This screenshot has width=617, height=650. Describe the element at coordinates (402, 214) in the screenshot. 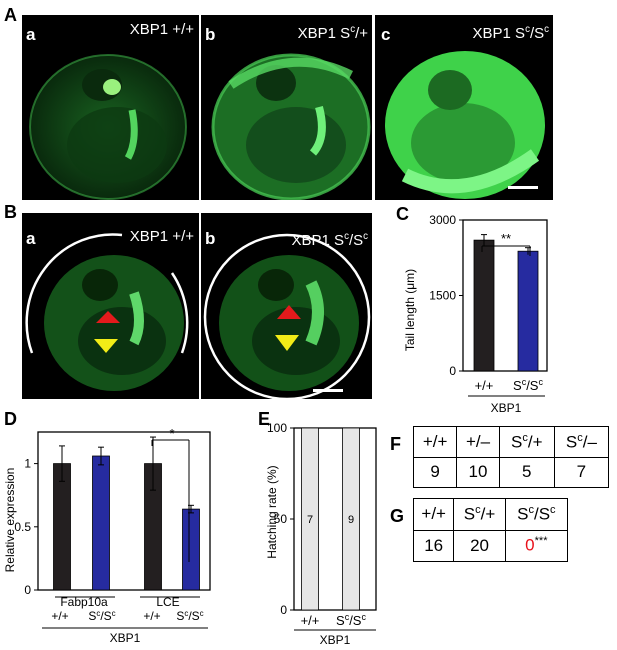

I see `panel-label-c: C` at that location.